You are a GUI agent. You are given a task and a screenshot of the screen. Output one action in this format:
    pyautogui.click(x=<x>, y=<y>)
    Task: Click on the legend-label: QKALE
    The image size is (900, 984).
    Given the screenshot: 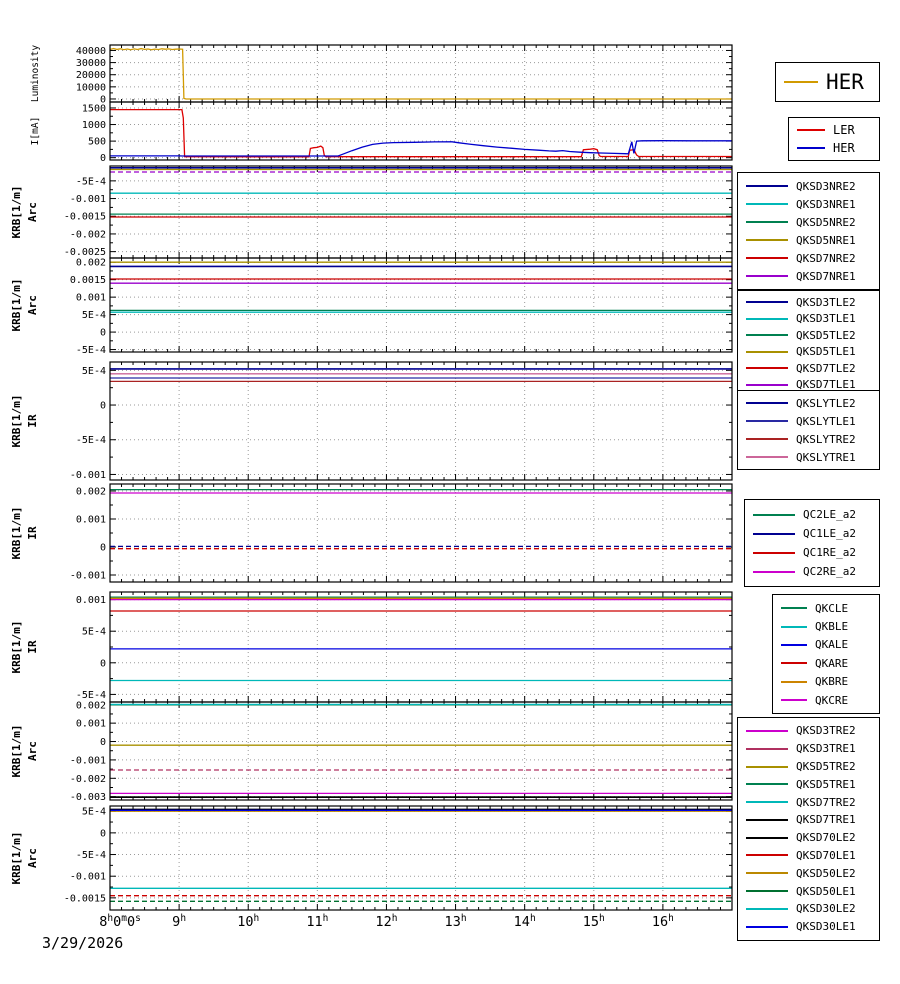 What is the action you would take?
    pyautogui.click(x=832, y=645)
    